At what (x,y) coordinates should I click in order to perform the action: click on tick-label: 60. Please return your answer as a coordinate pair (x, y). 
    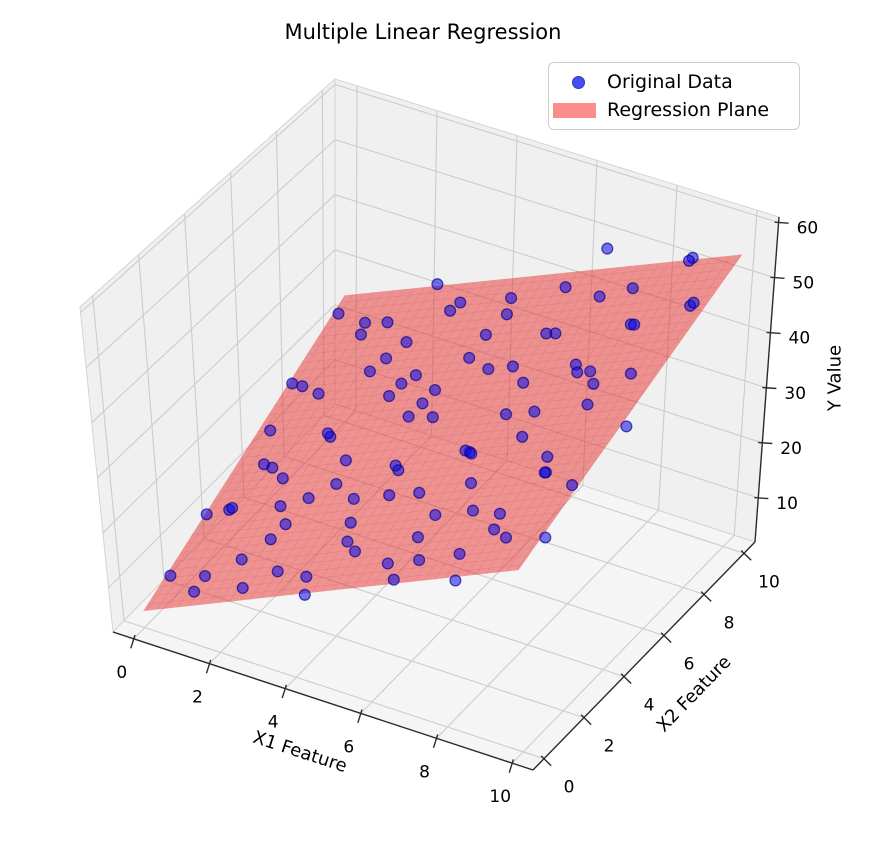
    Looking at the image, I should click on (808, 229).